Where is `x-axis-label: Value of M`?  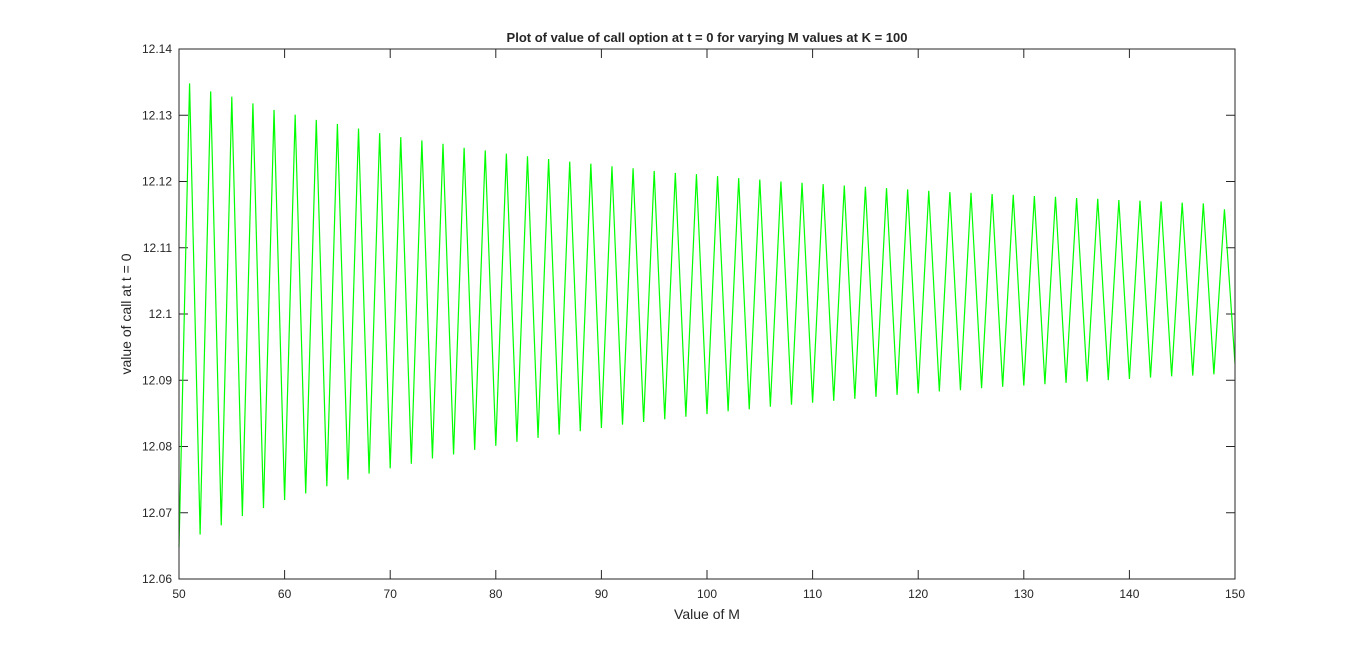
x-axis-label: Value of M is located at coordinates (707, 614).